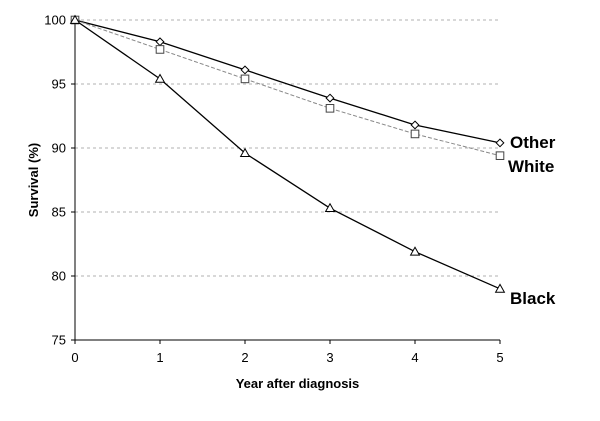 Image resolution: width=600 pixels, height=421 pixels. Describe the element at coordinates (59, 276) in the screenshot. I see `y-tick-label: 80` at that location.